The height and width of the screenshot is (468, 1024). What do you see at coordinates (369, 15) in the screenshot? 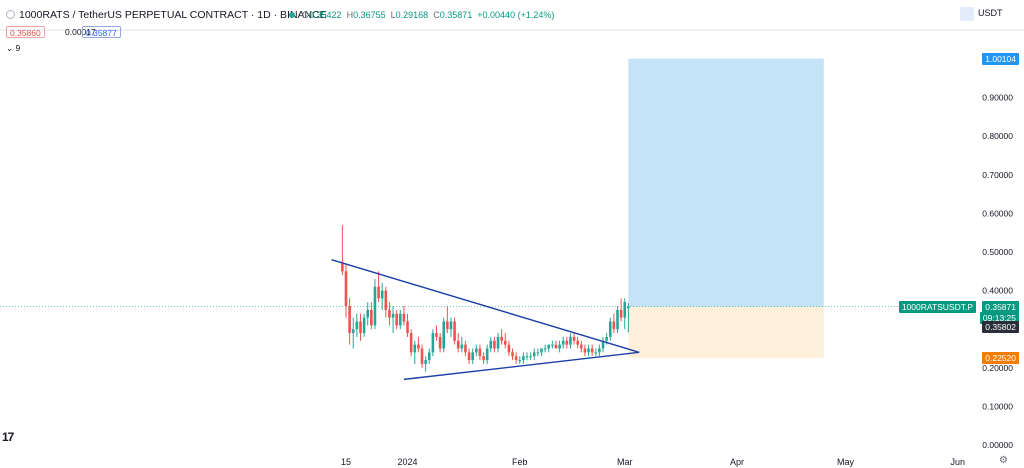
I see `high-value: 0.36755` at bounding box center [369, 15].